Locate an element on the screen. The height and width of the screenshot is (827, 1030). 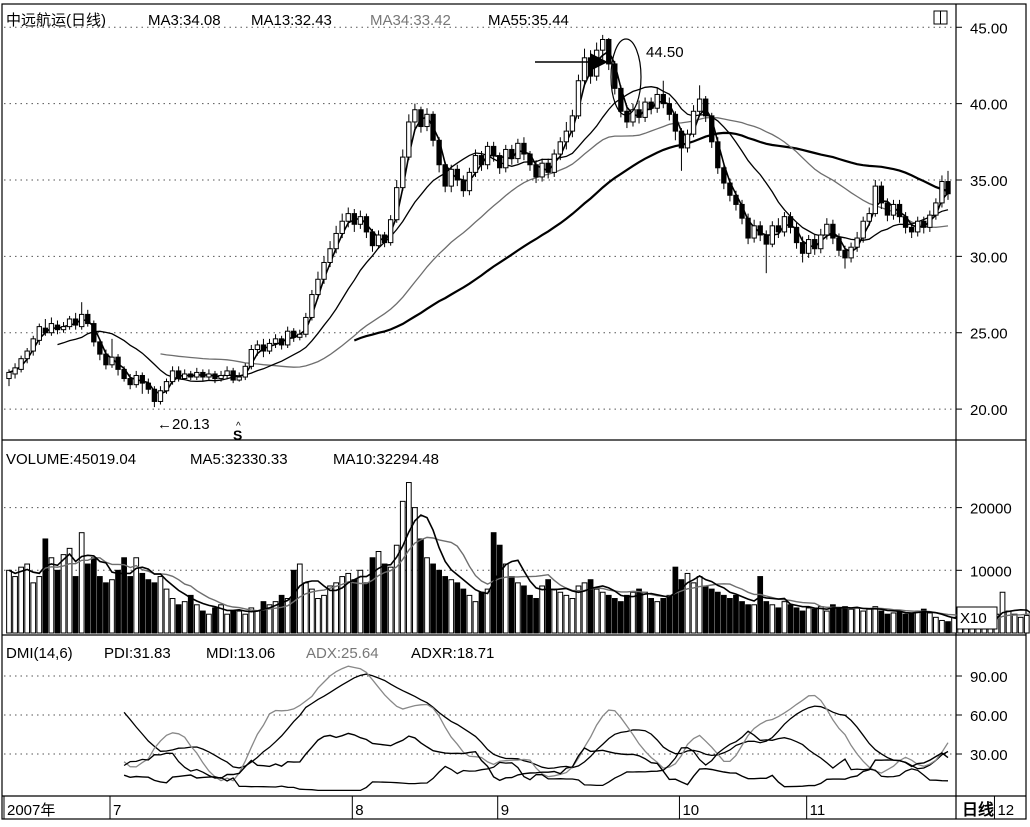
volume-ma-lines is located at coordinates (519, 567).